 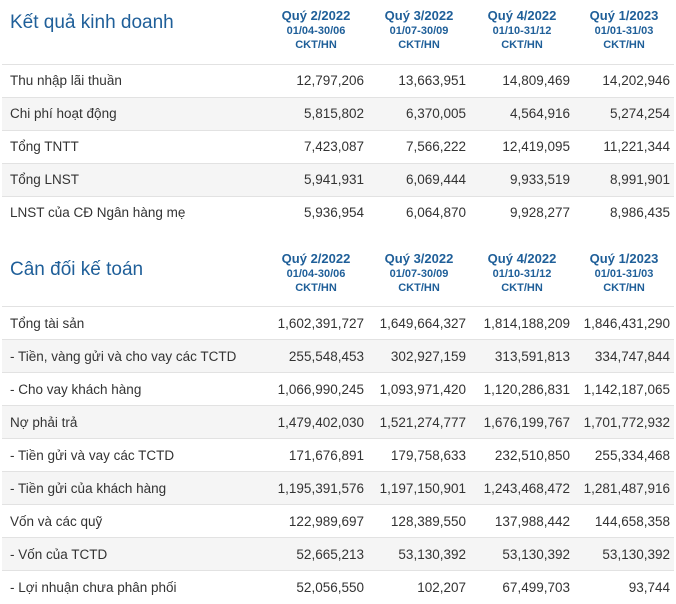 I want to click on cell-value: 67,499,703, so click(x=522, y=586).